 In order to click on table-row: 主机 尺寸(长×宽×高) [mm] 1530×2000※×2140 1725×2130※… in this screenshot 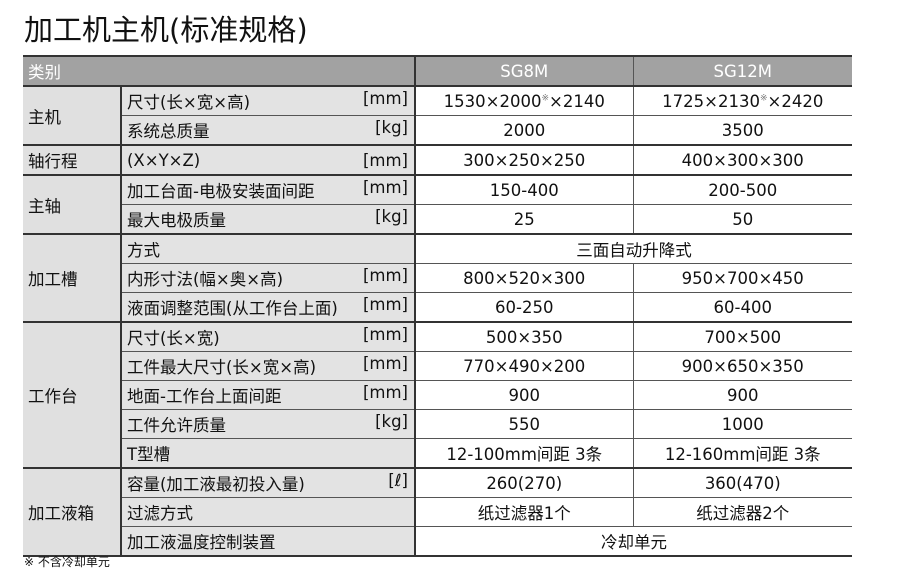, I will do `click(437, 116)`.